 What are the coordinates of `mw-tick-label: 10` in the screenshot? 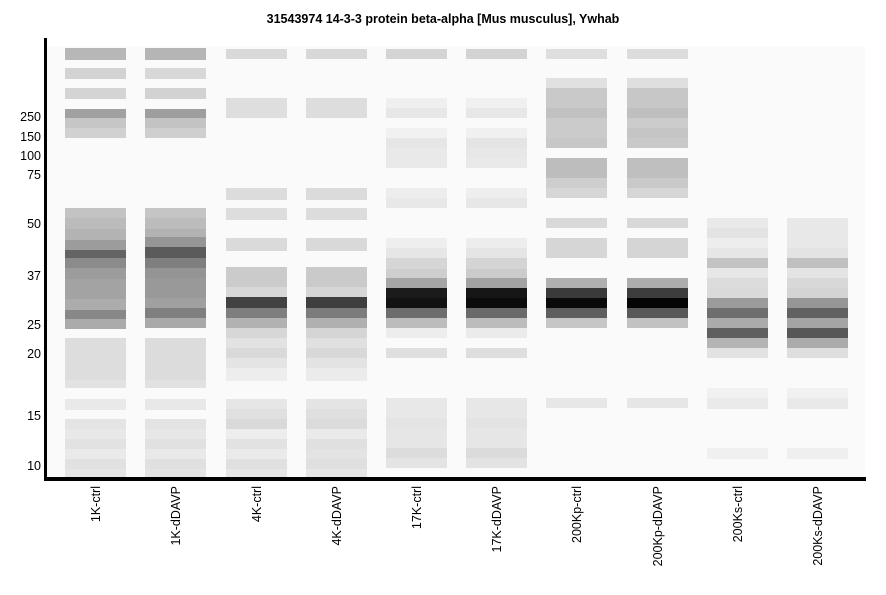 It's located at (34, 466).